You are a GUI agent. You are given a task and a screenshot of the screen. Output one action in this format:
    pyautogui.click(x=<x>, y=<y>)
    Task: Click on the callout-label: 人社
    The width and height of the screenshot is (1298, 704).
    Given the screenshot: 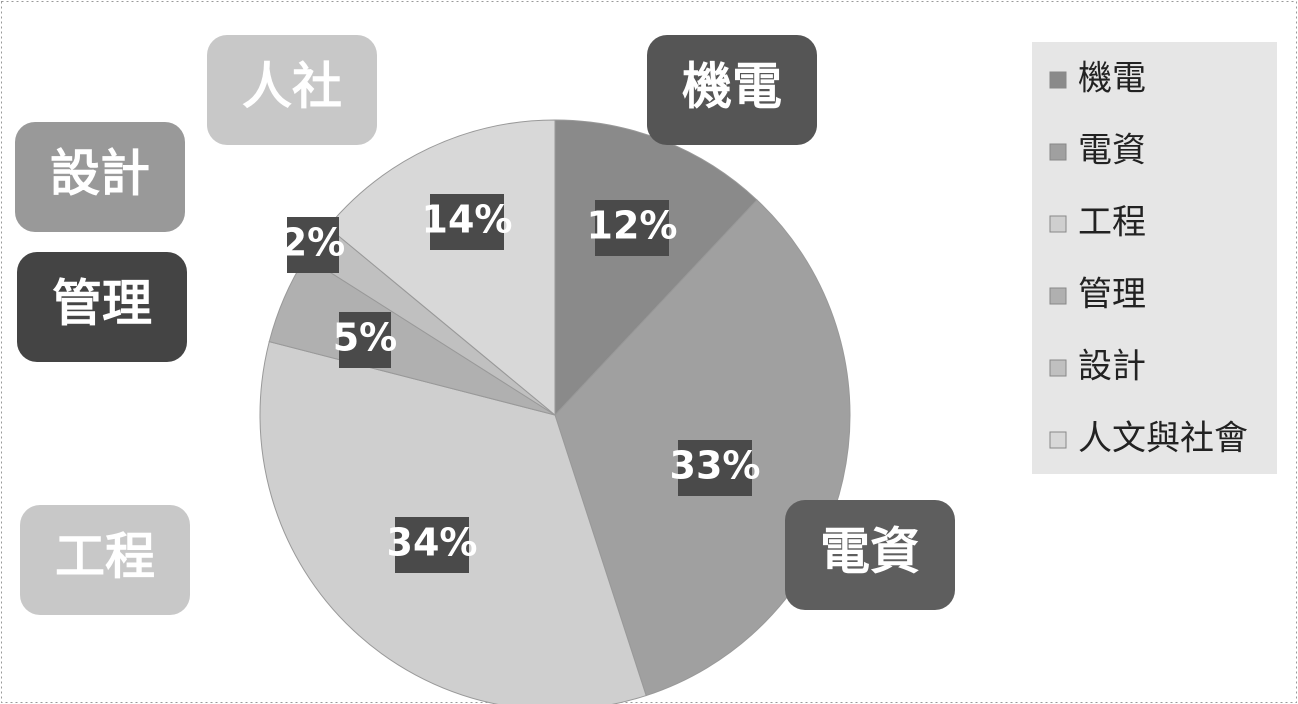 What is the action you would take?
    pyautogui.click(x=292, y=87)
    